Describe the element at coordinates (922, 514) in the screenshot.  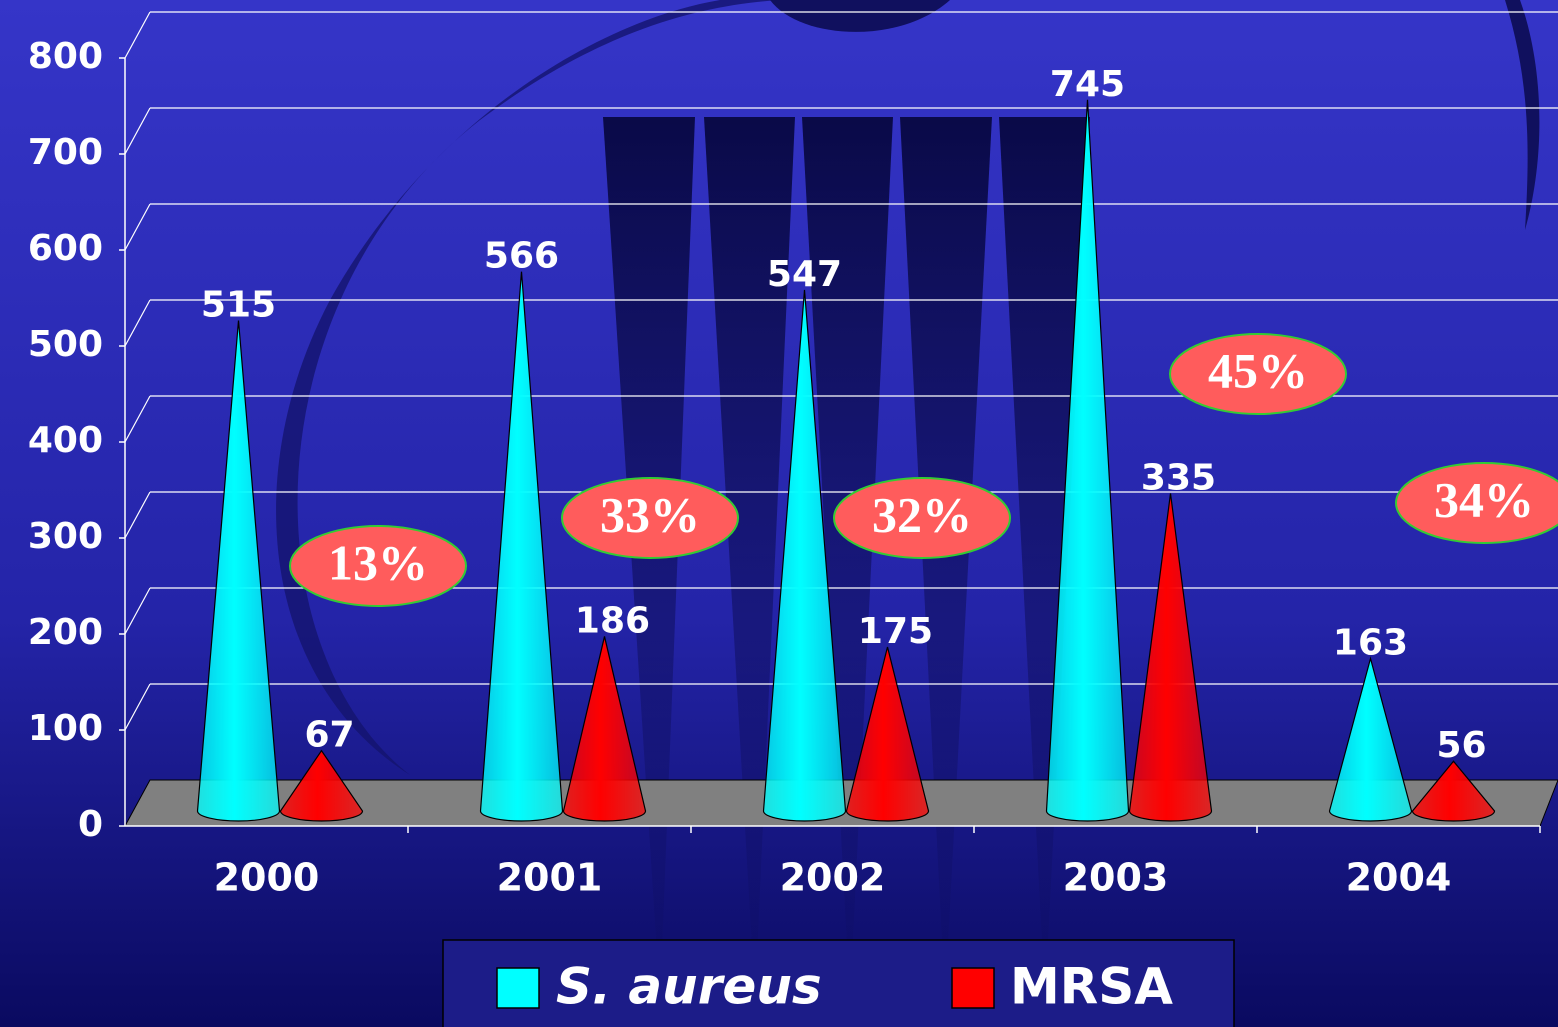
I see `annotation: 32%` at that location.